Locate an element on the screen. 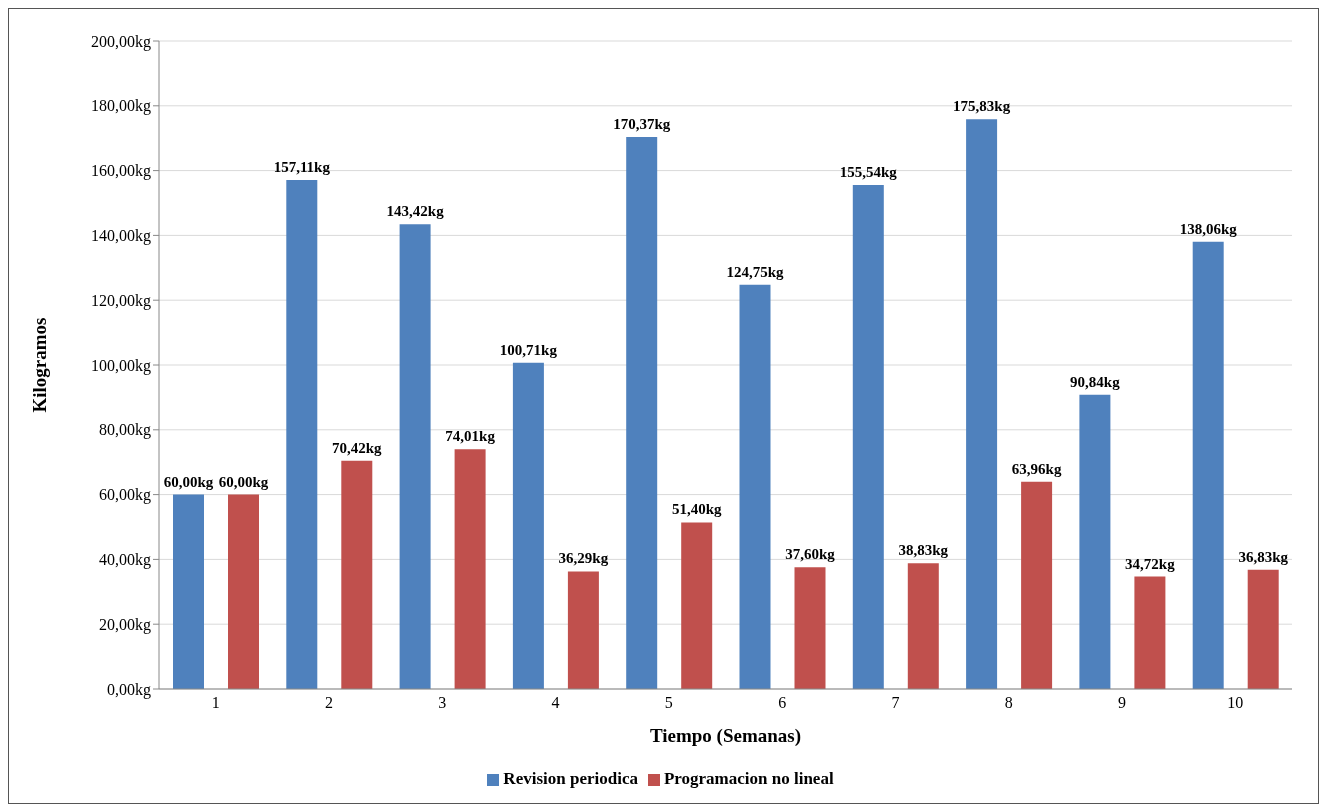  y-tick-label: 200,00kg is located at coordinates (121, 41).